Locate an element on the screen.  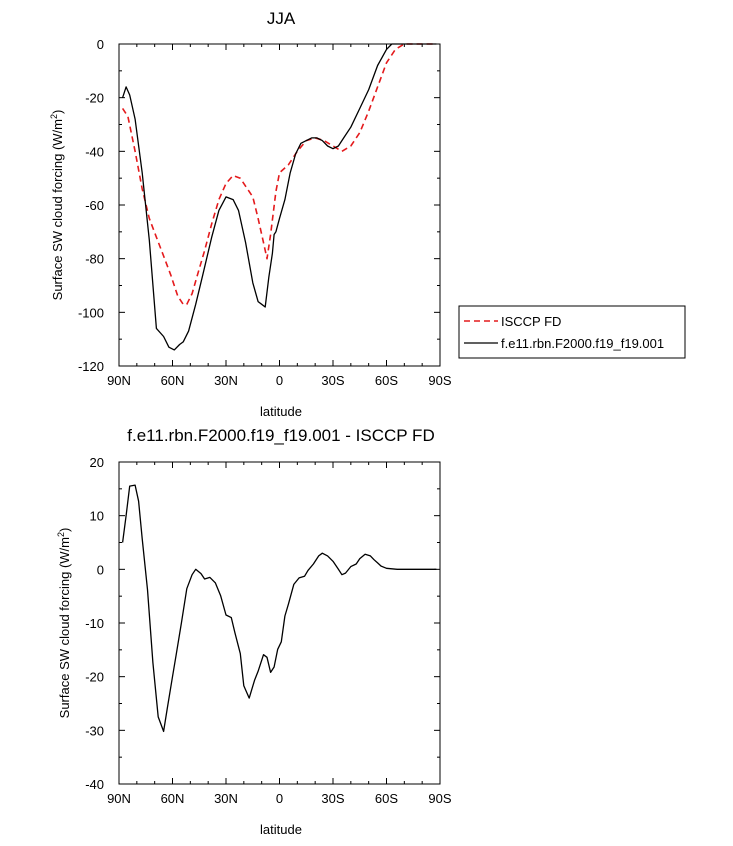
chart-top-xtick-label: 0 is located at coordinates (279, 380).